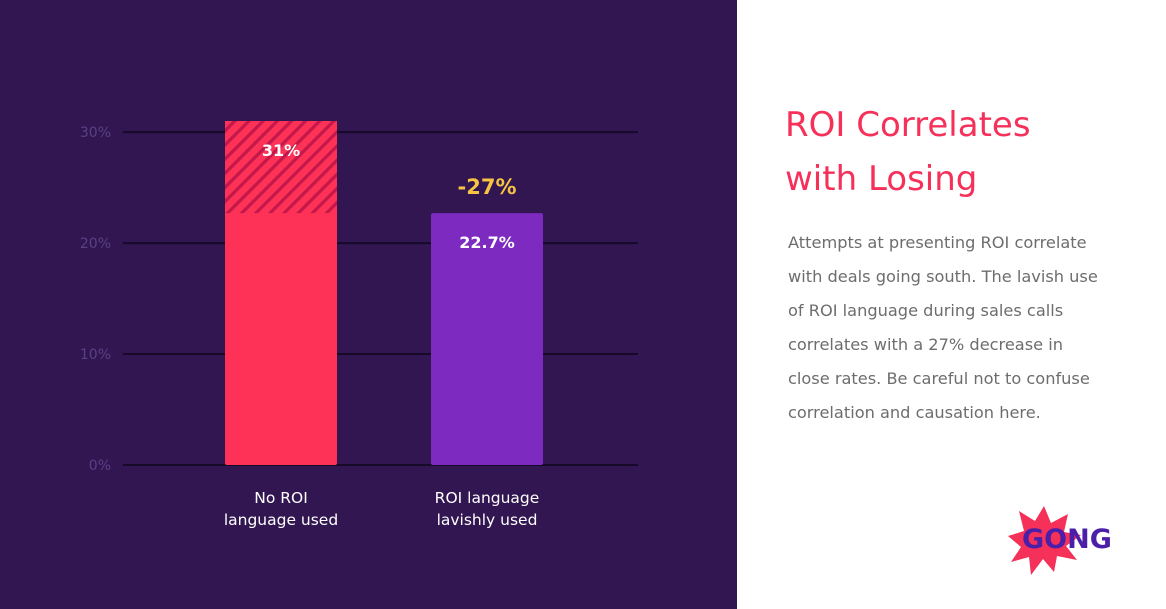 The width and height of the screenshot is (1166, 609). Describe the element at coordinates (281, 498) in the screenshot. I see `category-label: No ROI` at that location.